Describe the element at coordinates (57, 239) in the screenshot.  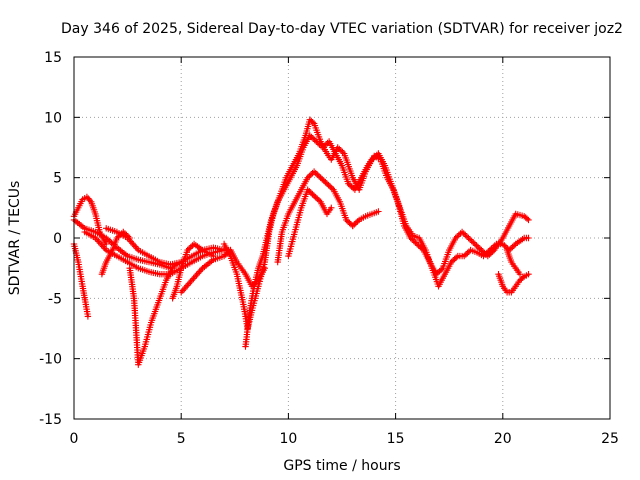
I see `y-tick-label: 0` at that location.